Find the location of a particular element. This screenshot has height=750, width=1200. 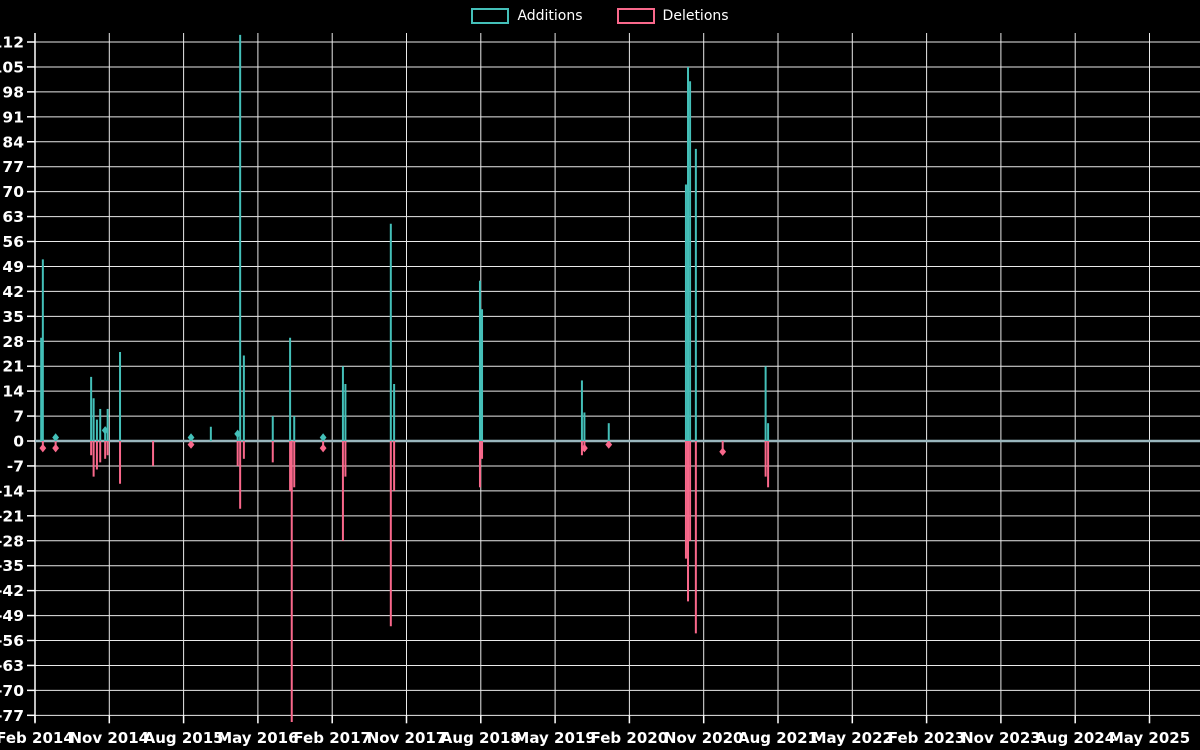

y-tick-label: -70 is located at coordinates (12, 691).